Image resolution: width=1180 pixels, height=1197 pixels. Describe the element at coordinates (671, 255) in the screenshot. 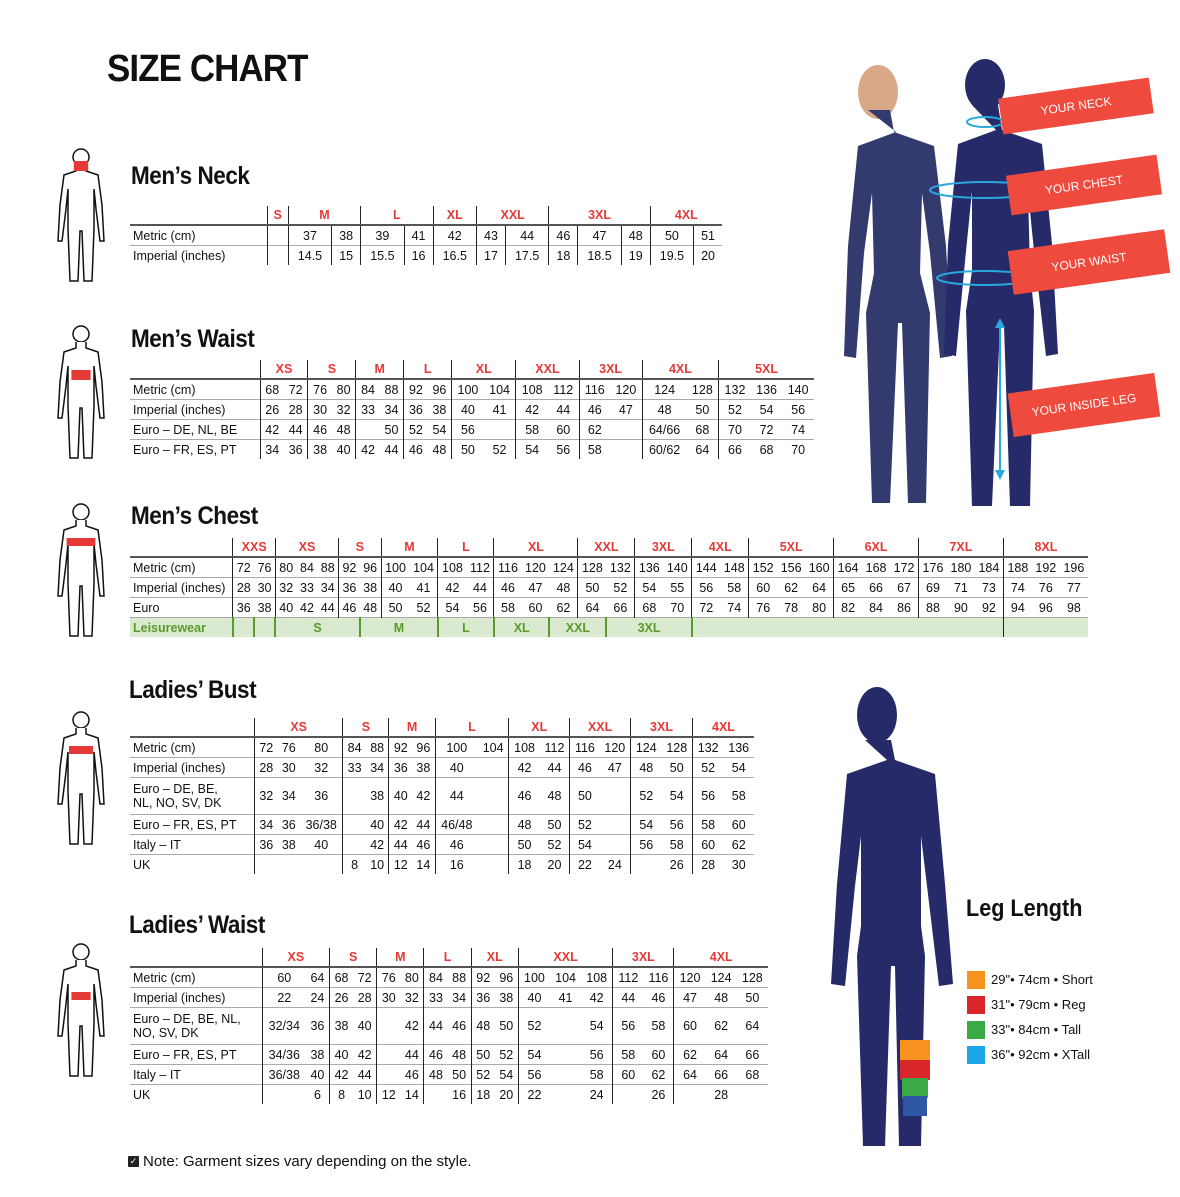

I see `table-cell: 19.5` at that location.